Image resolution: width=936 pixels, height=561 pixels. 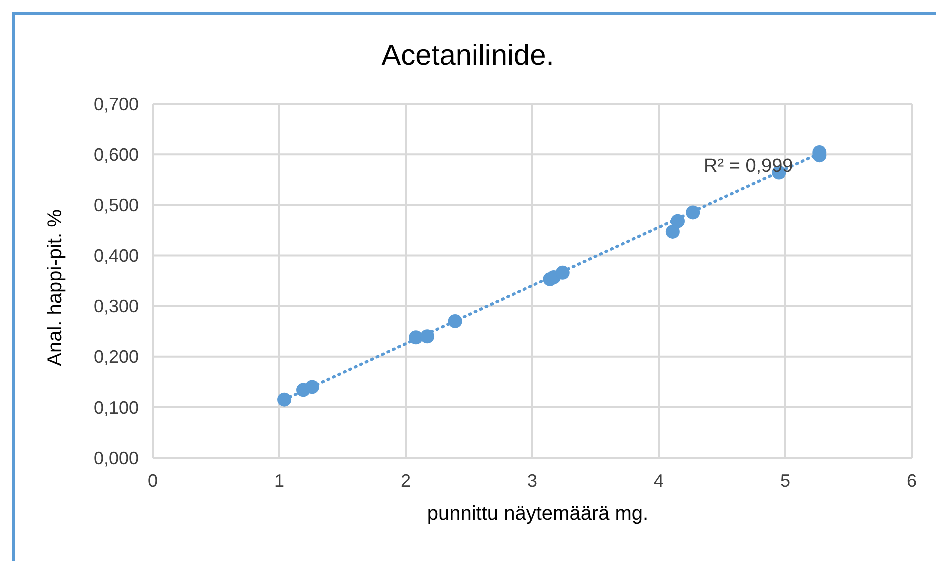 What do you see at coordinates (116, 104) in the screenshot?
I see `y-tick-label: 0,700` at bounding box center [116, 104].